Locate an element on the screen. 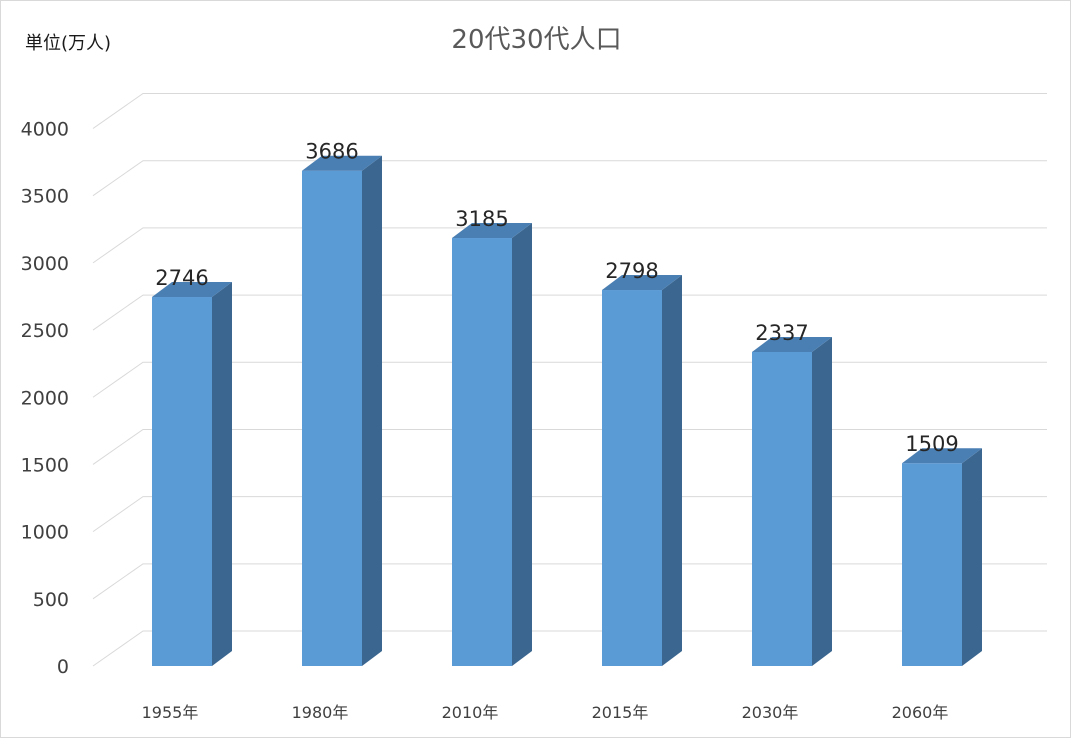 This screenshot has width=1071, height=739. chart-title: 20代30代人口 is located at coordinates (536, 40).